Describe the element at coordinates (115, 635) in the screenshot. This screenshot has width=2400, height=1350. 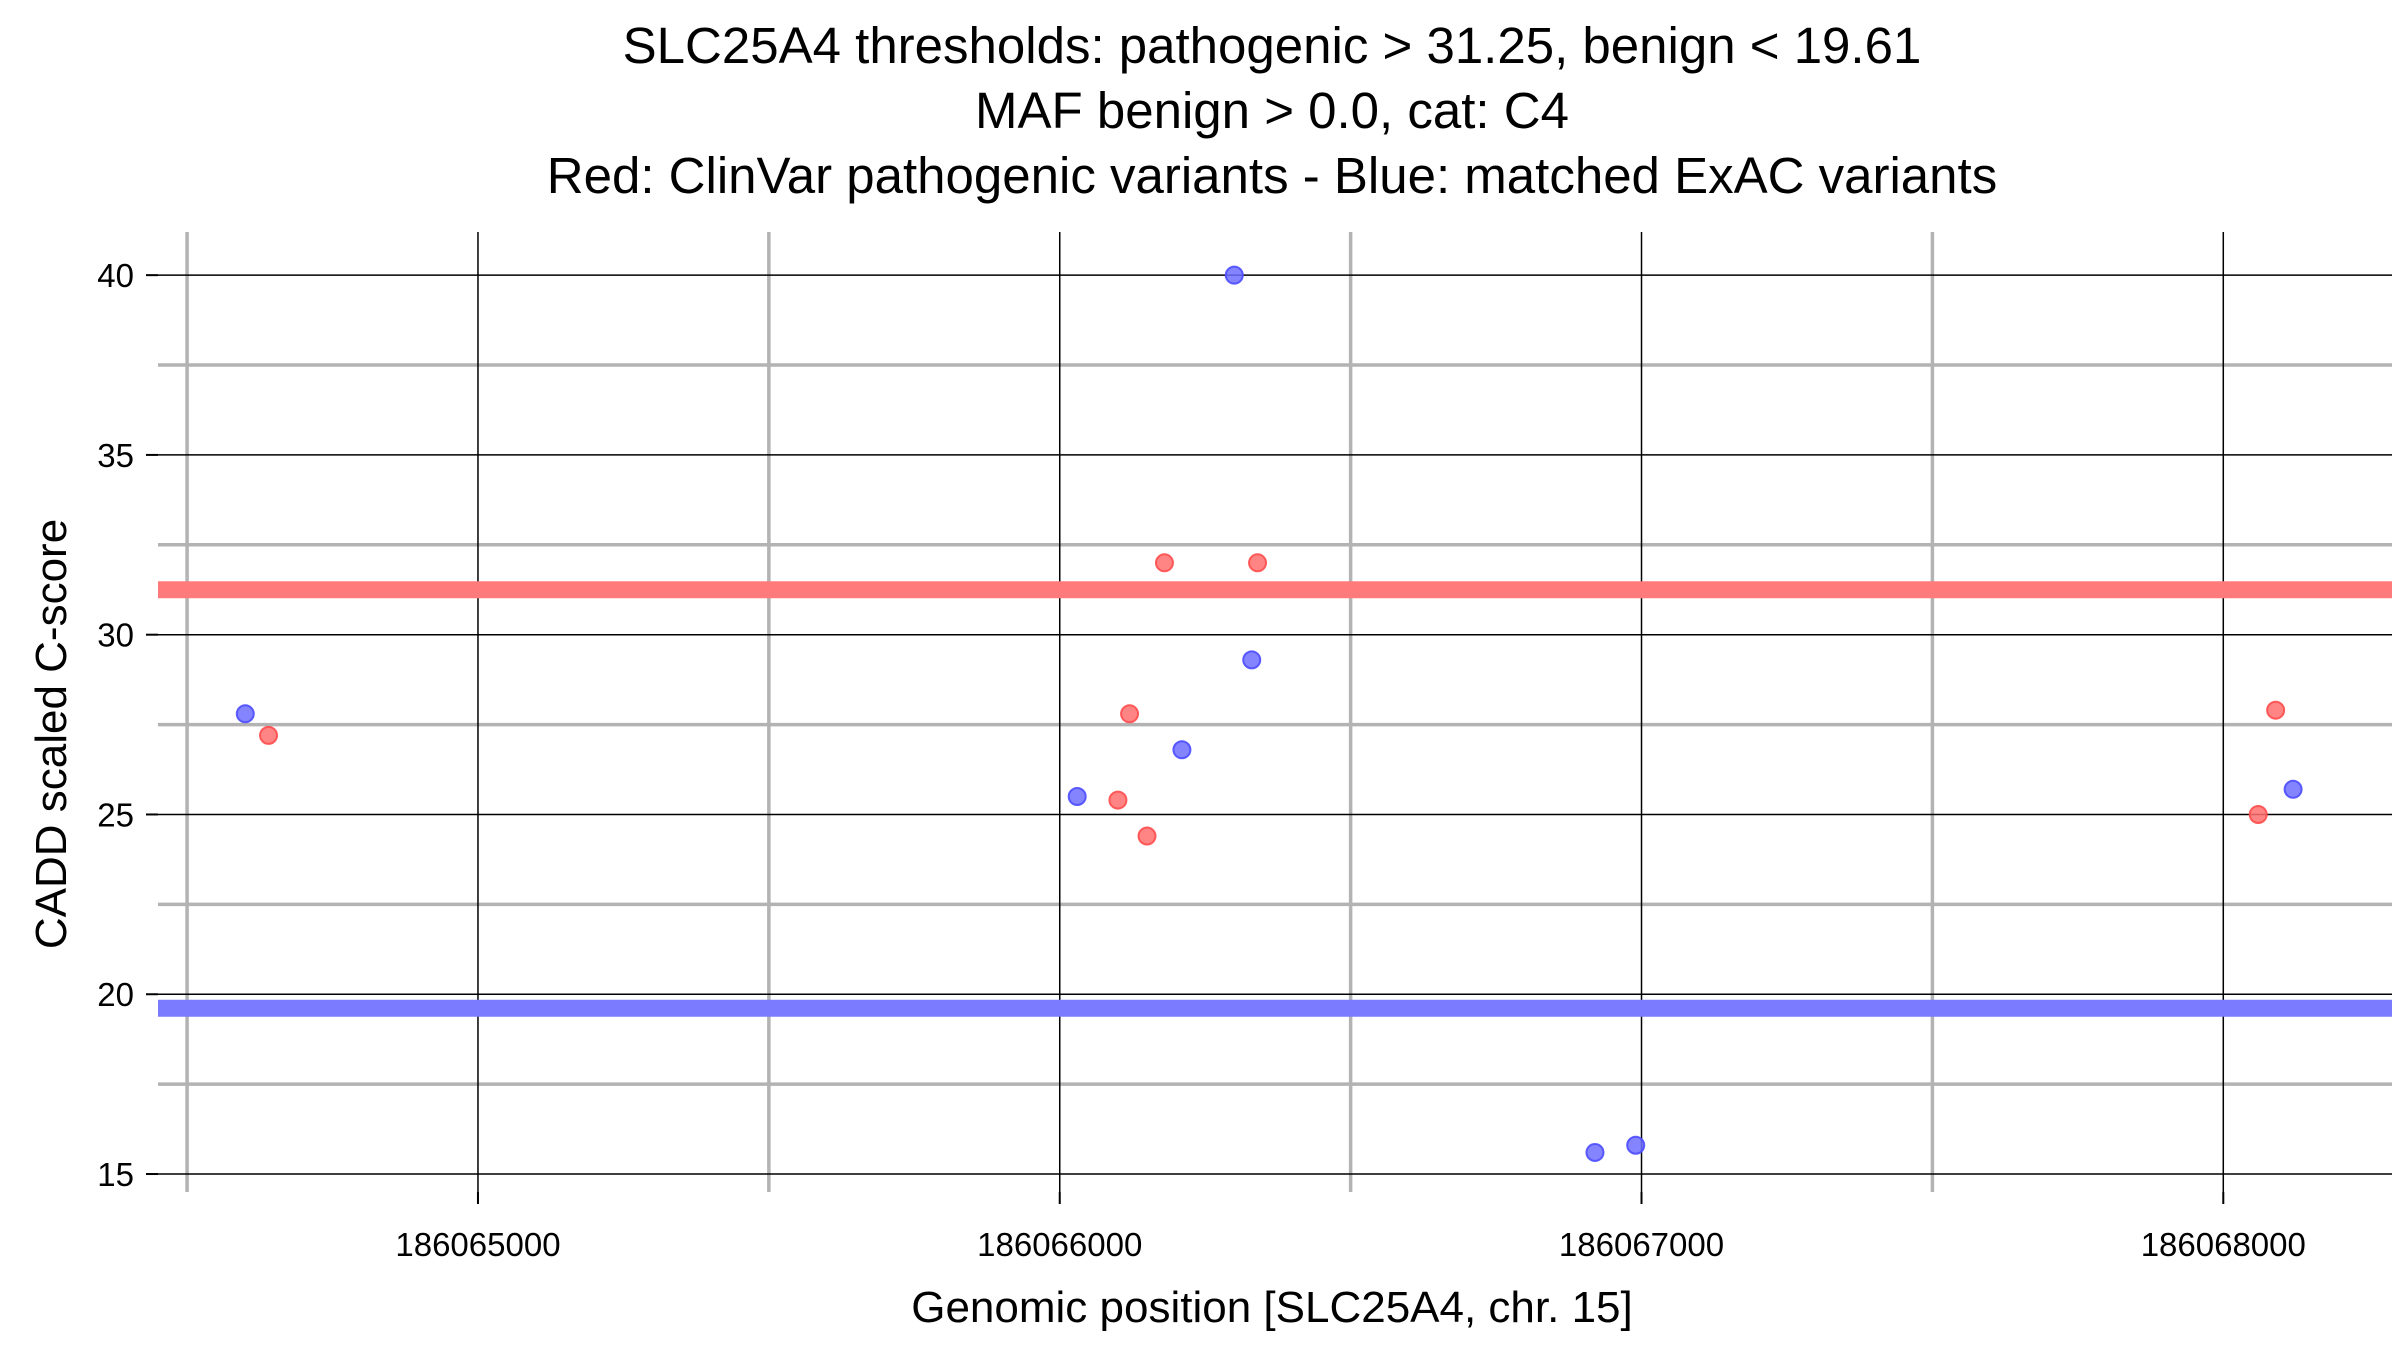
I see `y-tick-label: 30` at that location.